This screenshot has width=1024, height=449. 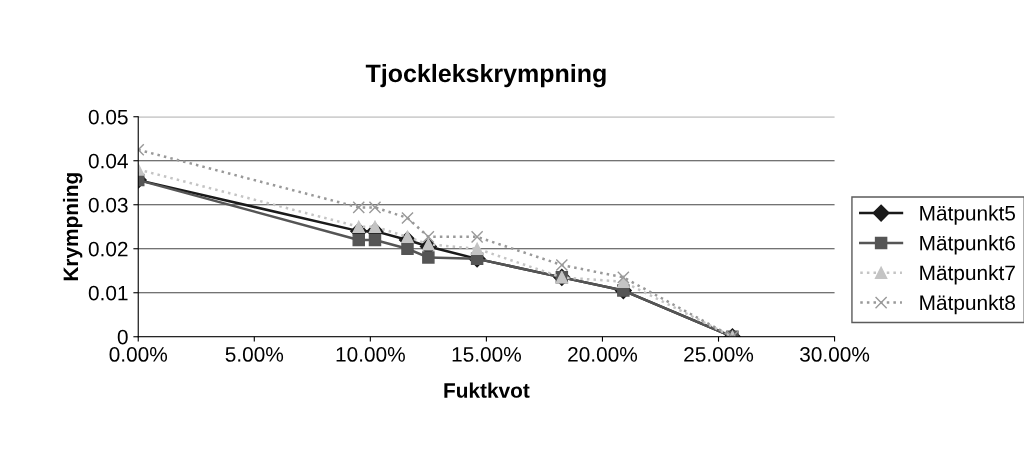 What do you see at coordinates (967, 274) in the screenshot?
I see `legend-label: Mätpunkt7` at bounding box center [967, 274].